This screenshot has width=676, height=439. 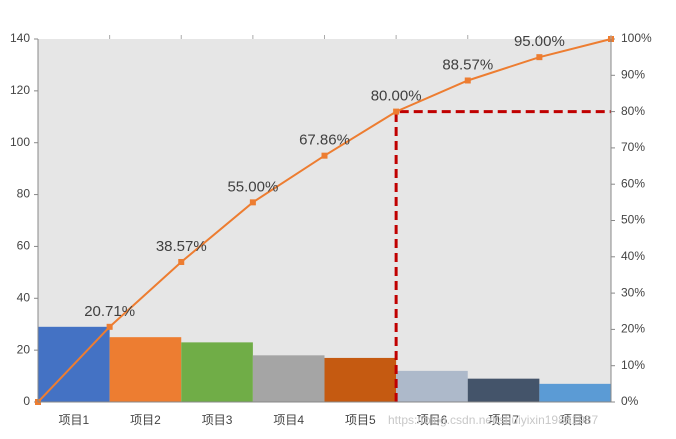 I want to click on y2-tick-label: 70%, so click(x=633, y=147).